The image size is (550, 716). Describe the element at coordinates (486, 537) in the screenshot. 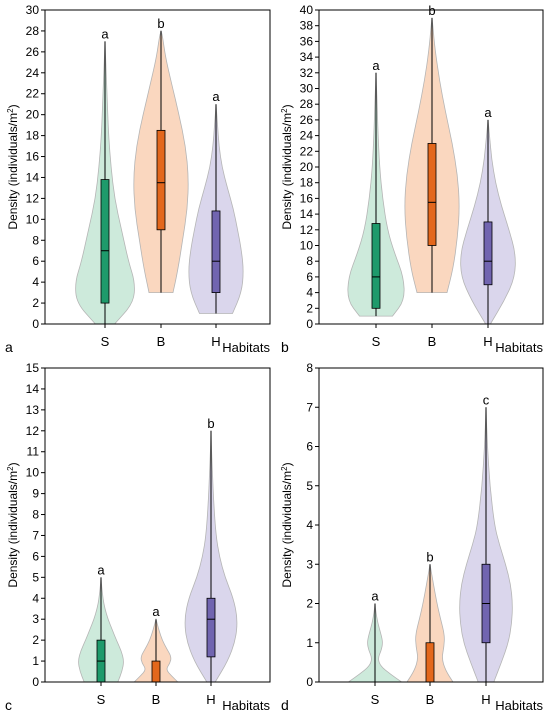

I see `violin-h: c` at that location.